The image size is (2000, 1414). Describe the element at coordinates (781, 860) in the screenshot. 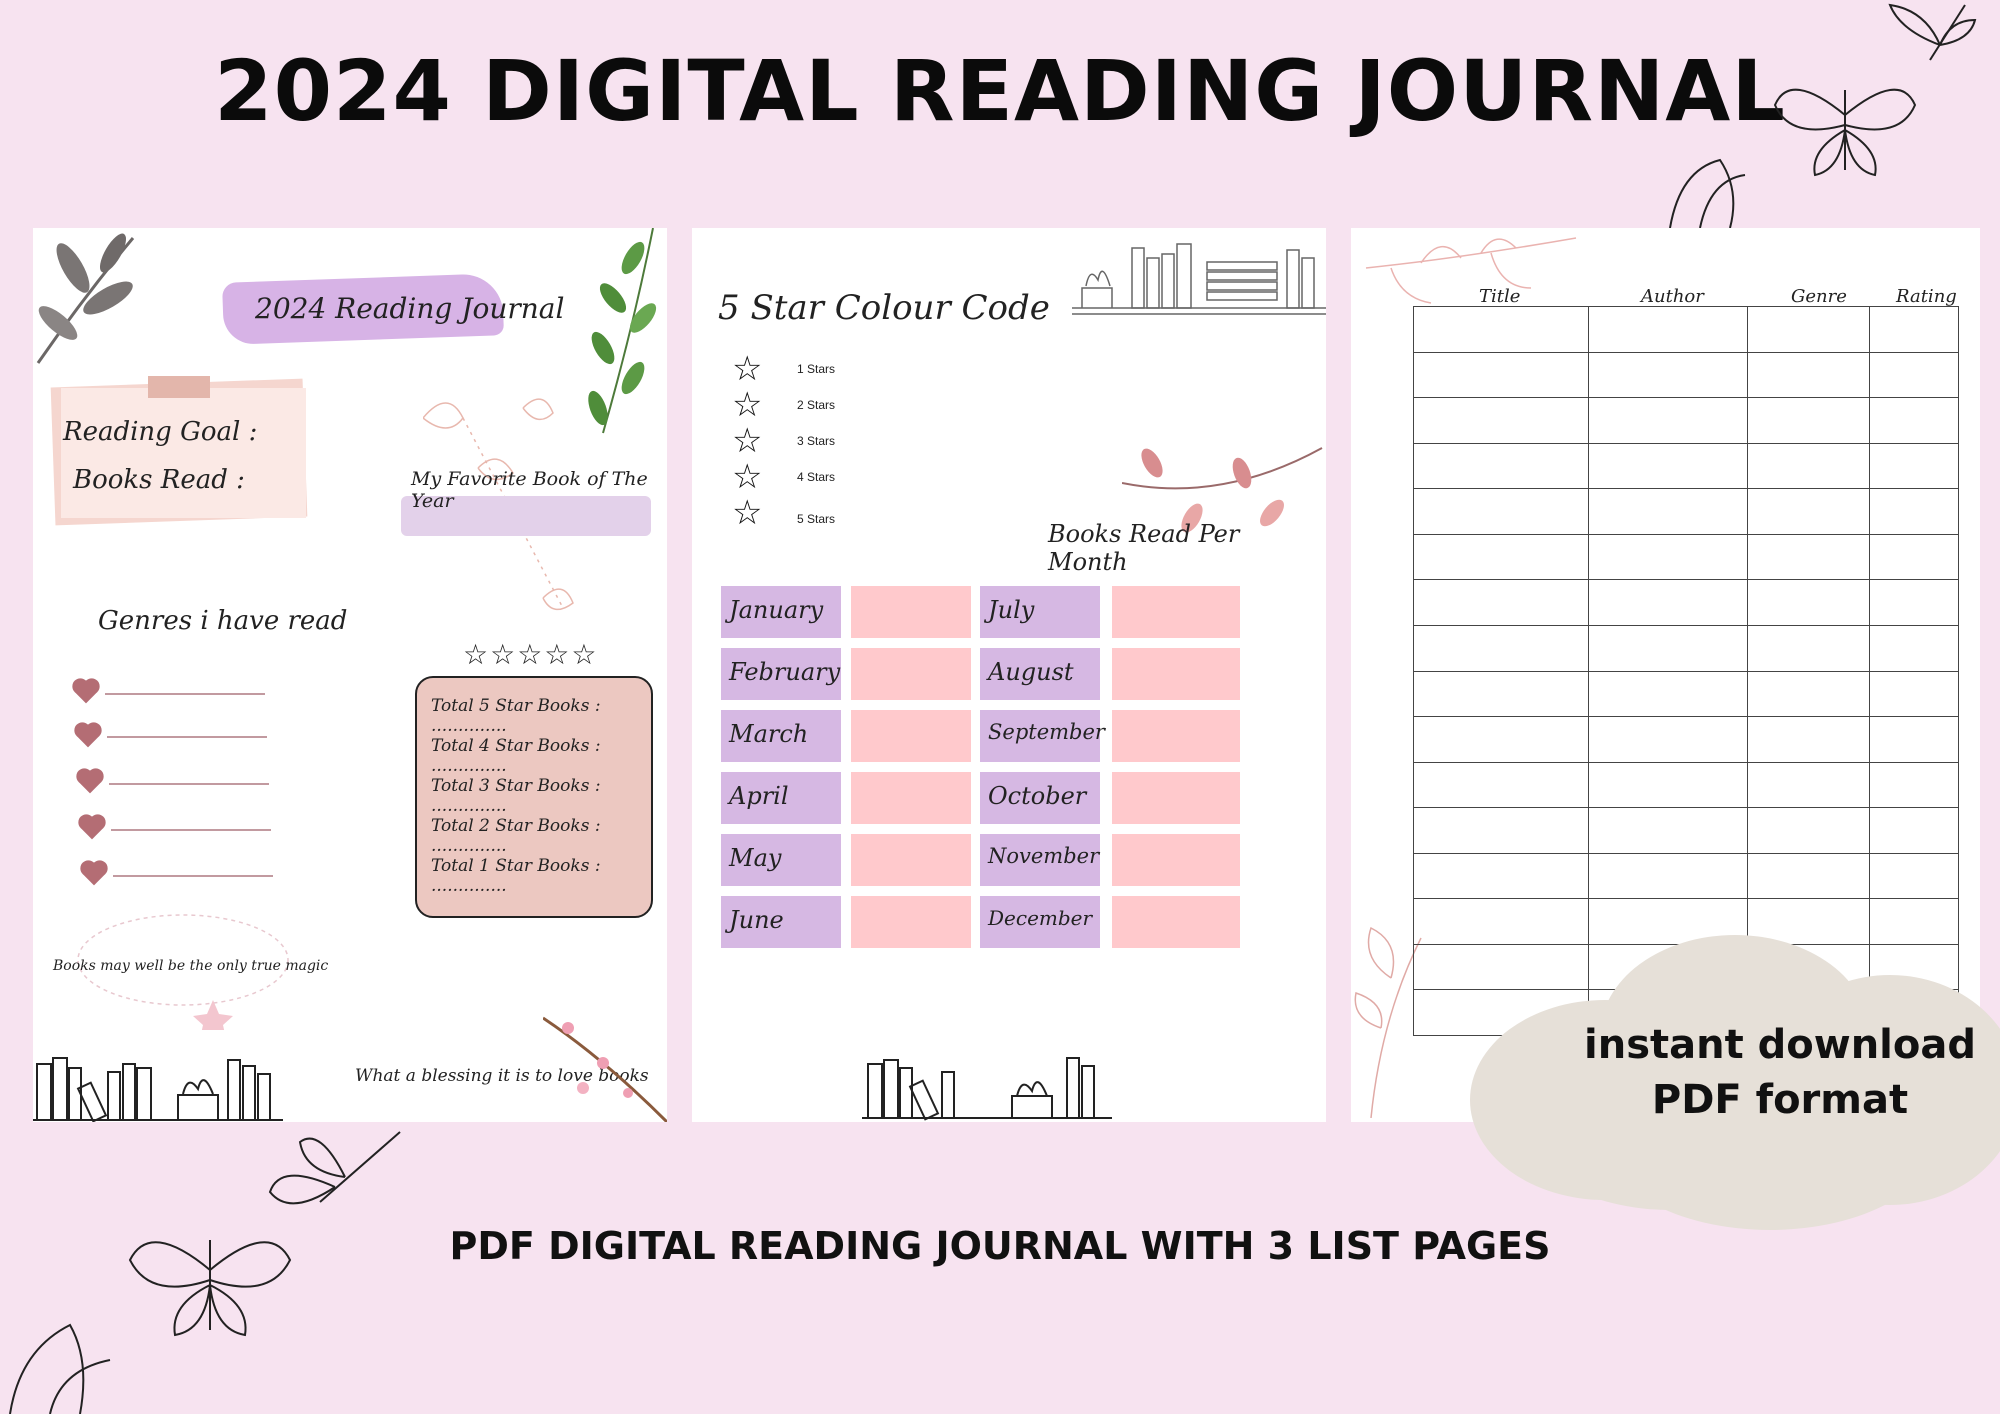

I see `month-may: May` at that location.